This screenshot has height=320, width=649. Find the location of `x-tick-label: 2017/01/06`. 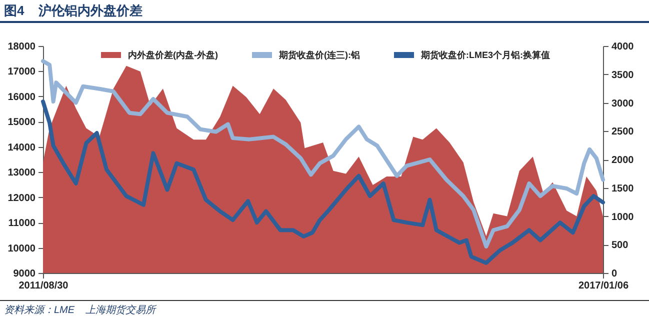

x-tick-label: 2017/01/06 is located at coordinates (603, 286).